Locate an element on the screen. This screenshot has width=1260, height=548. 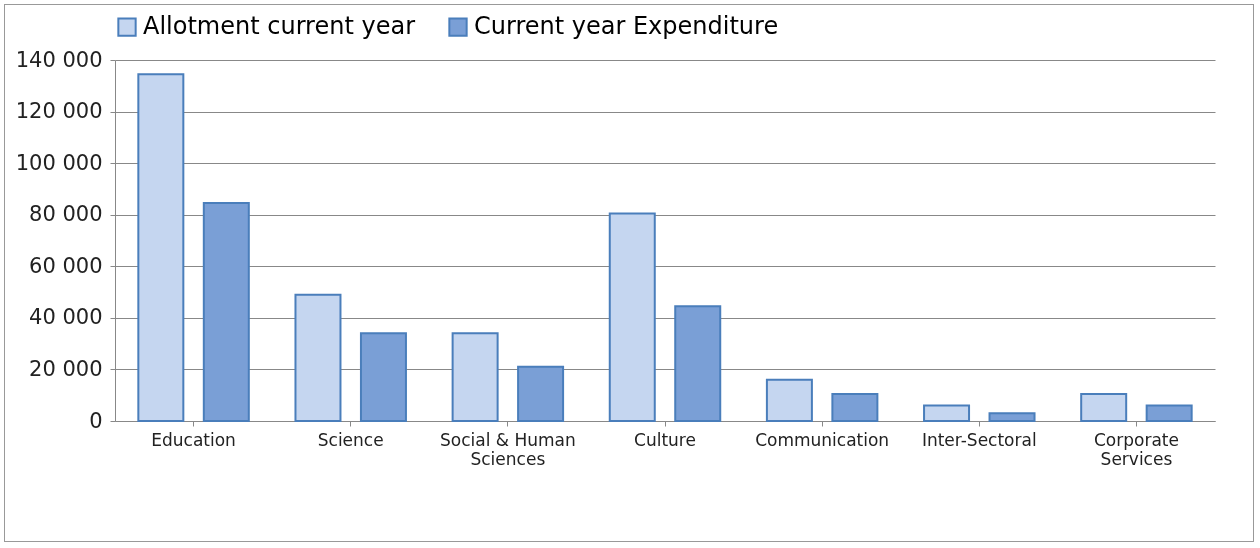
y-tick-label: 140 000 is located at coordinates (59, 59).